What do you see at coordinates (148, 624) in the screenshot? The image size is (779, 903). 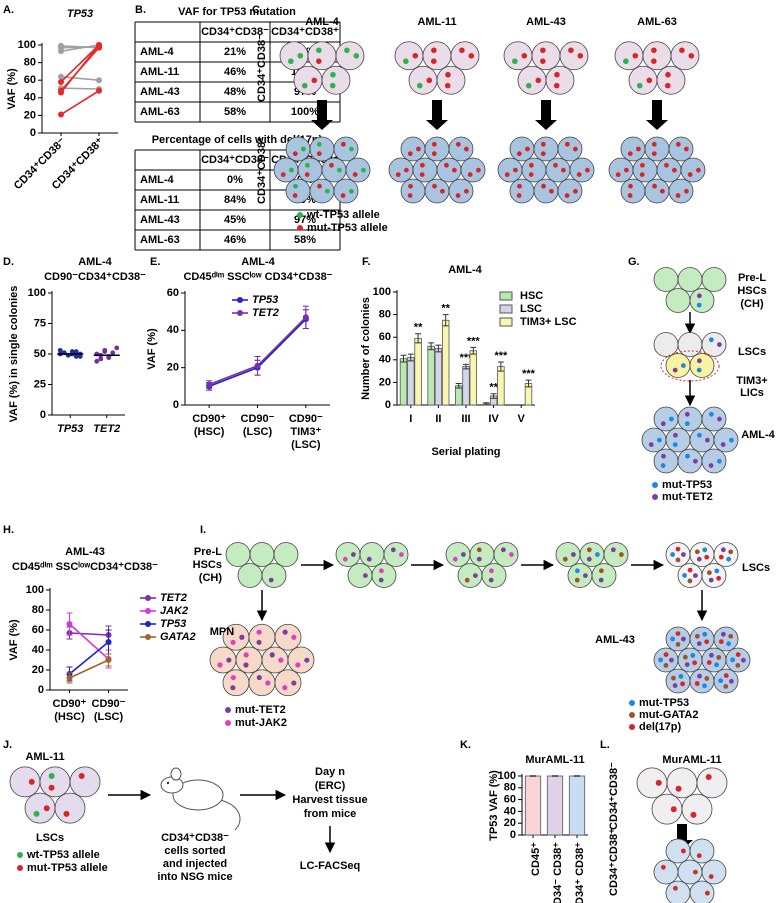 I see `legend-marker` at bounding box center [148, 624].